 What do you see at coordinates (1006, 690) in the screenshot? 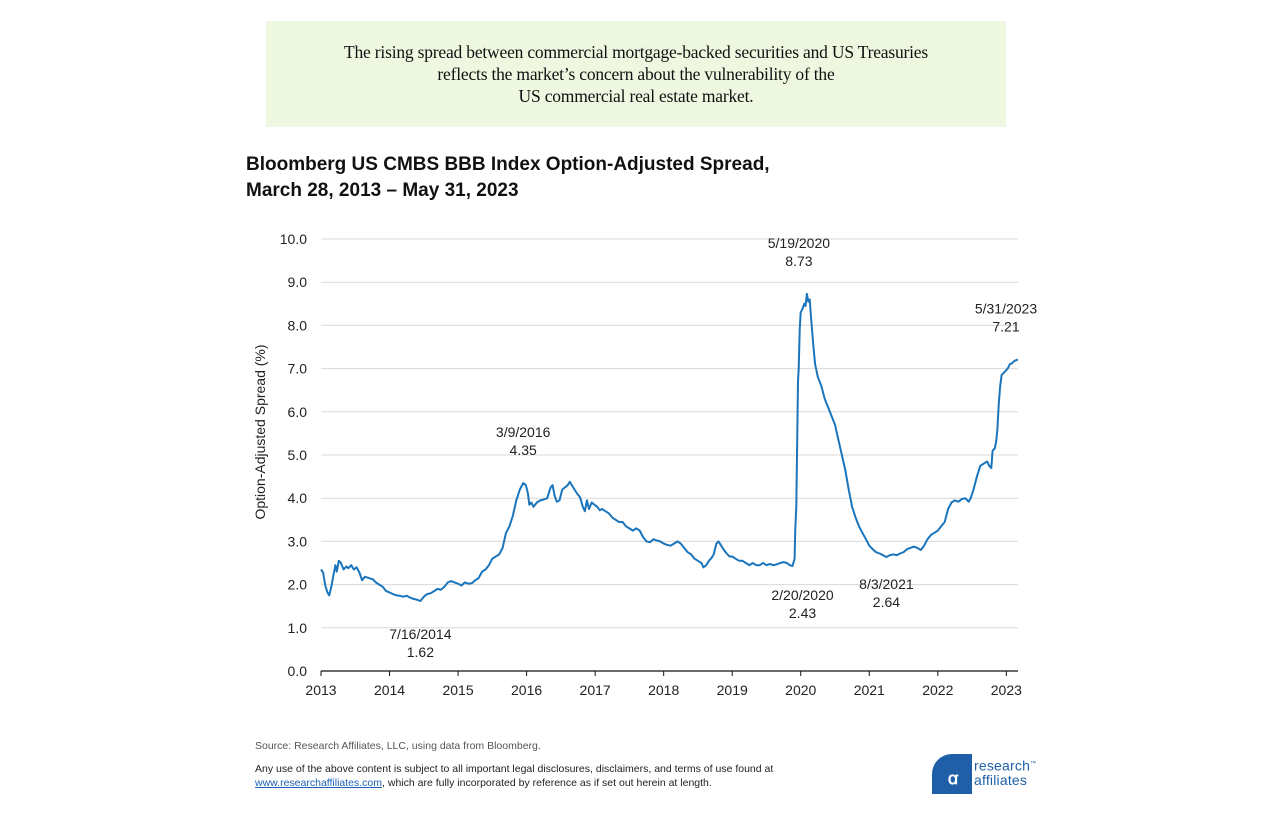
I see `x-tick-label: 2023` at bounding box center [1006, 690].